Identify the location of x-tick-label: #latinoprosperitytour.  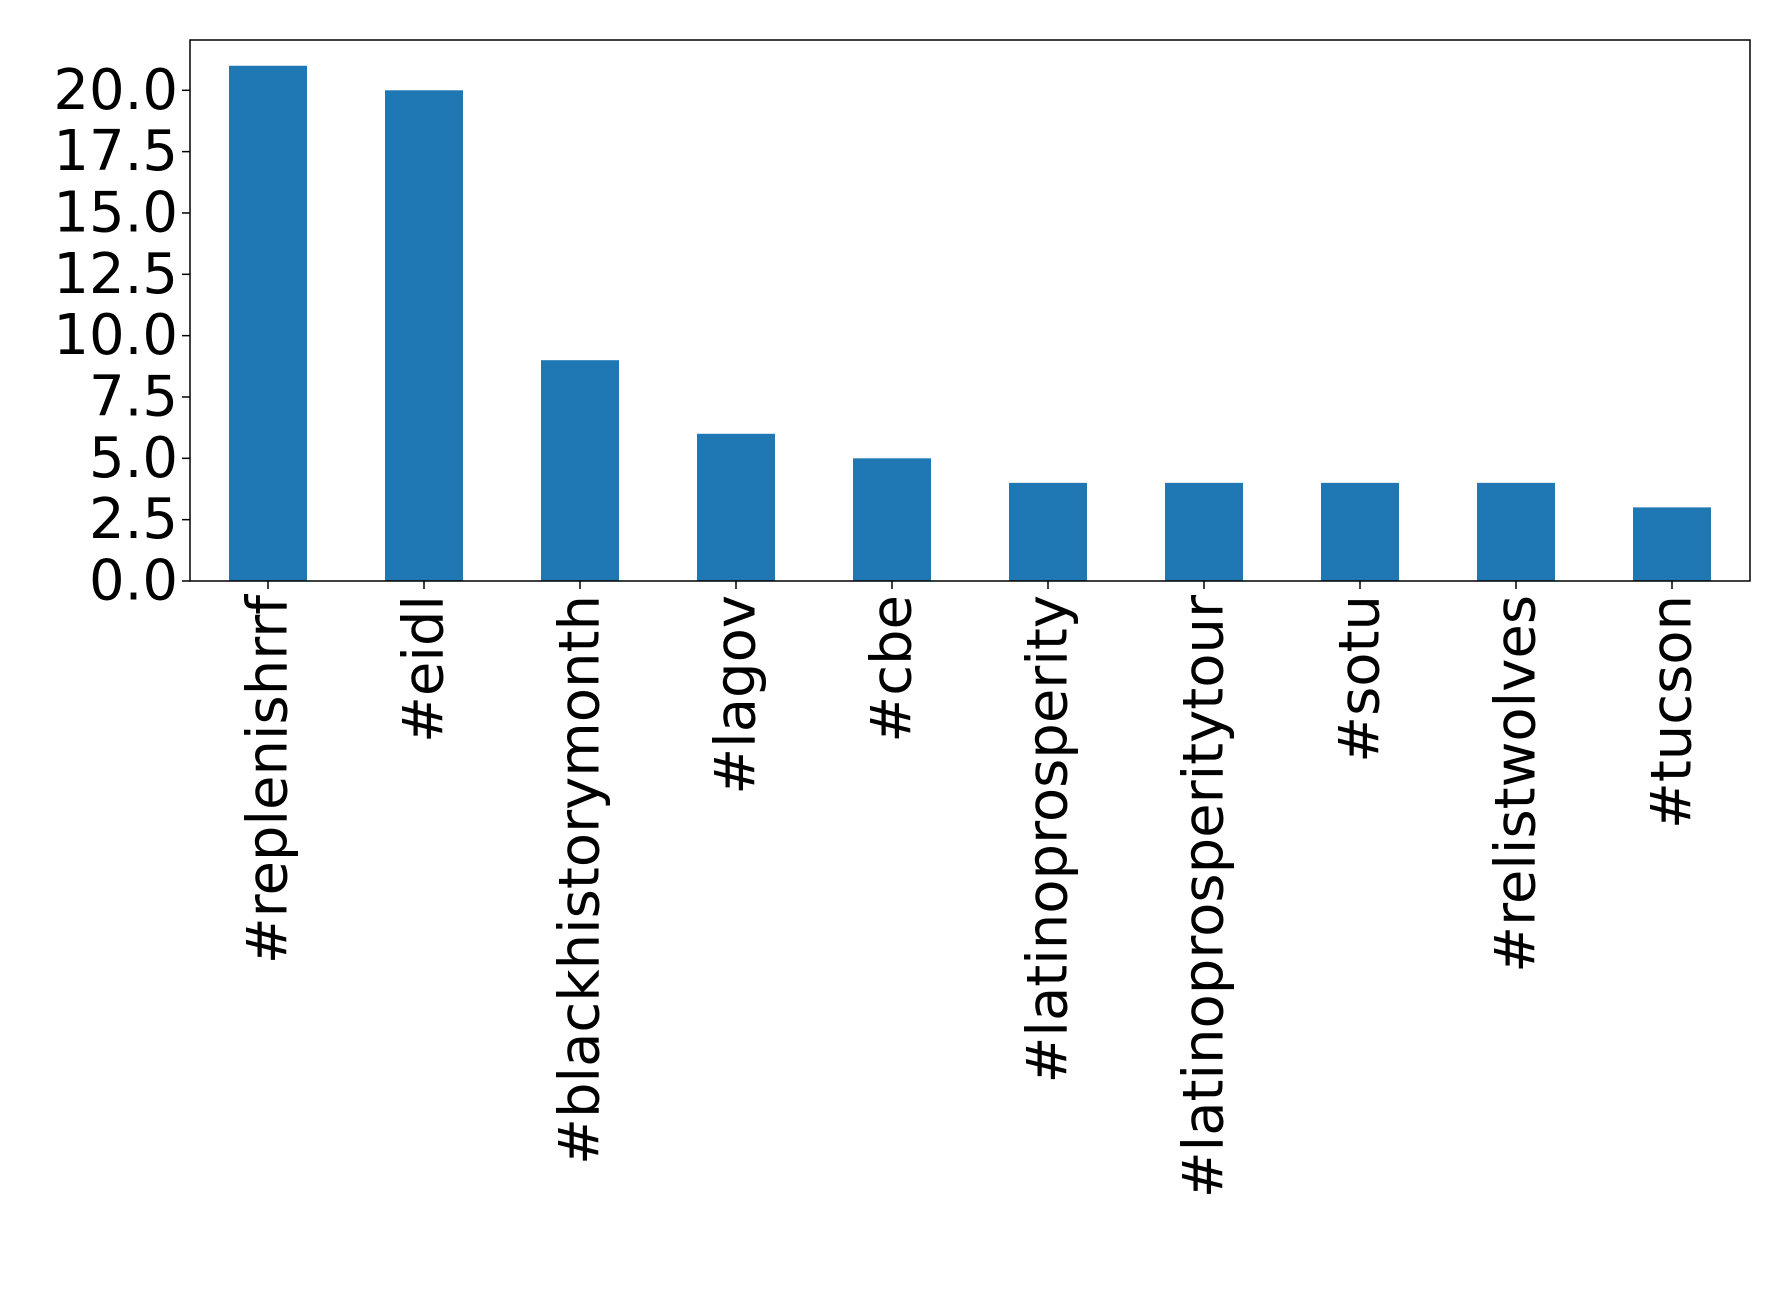
(1204, 896).